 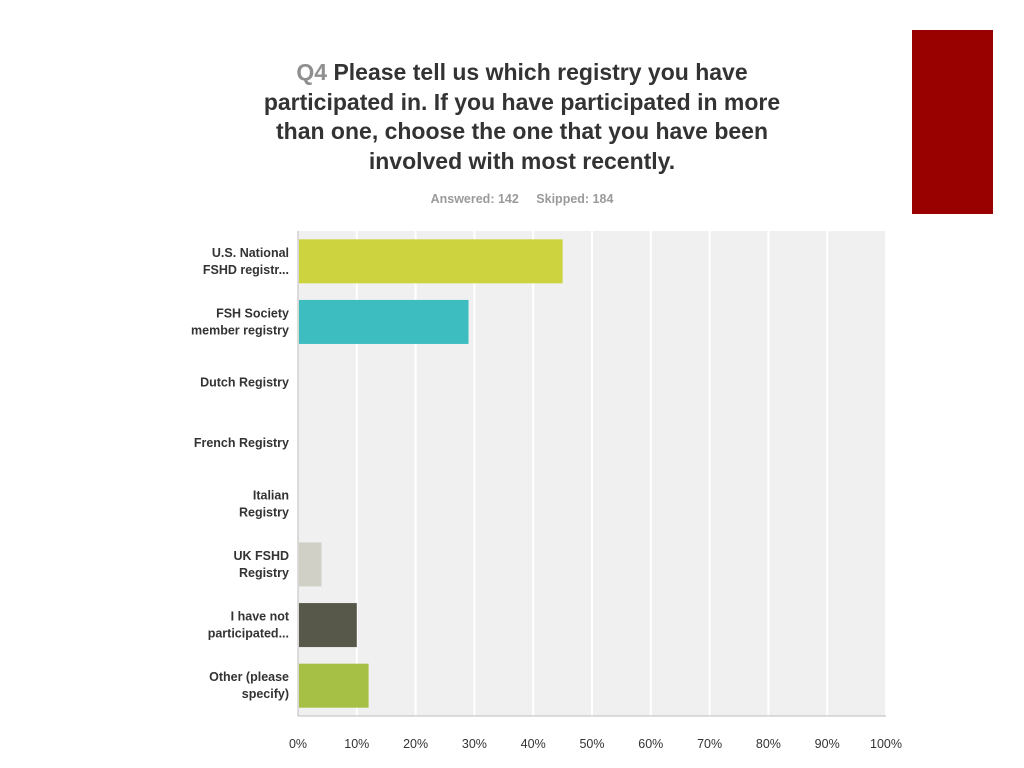 What do you see at coordinates (241, 443) in the screenshot?
I see `category-label: French Registry` at bounding box center [241, 443].